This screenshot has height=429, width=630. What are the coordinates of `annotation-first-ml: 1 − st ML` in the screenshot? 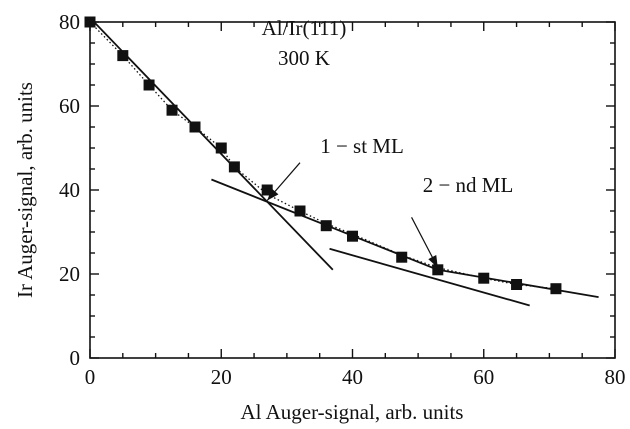 It's located at (362, 146).